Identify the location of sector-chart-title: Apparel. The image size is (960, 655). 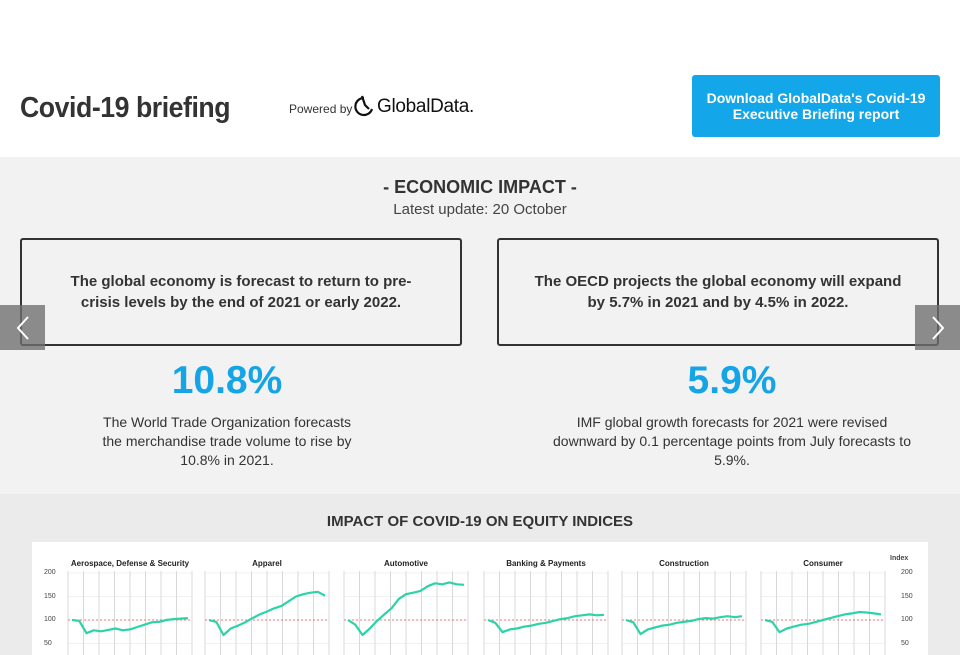
(267, 563).